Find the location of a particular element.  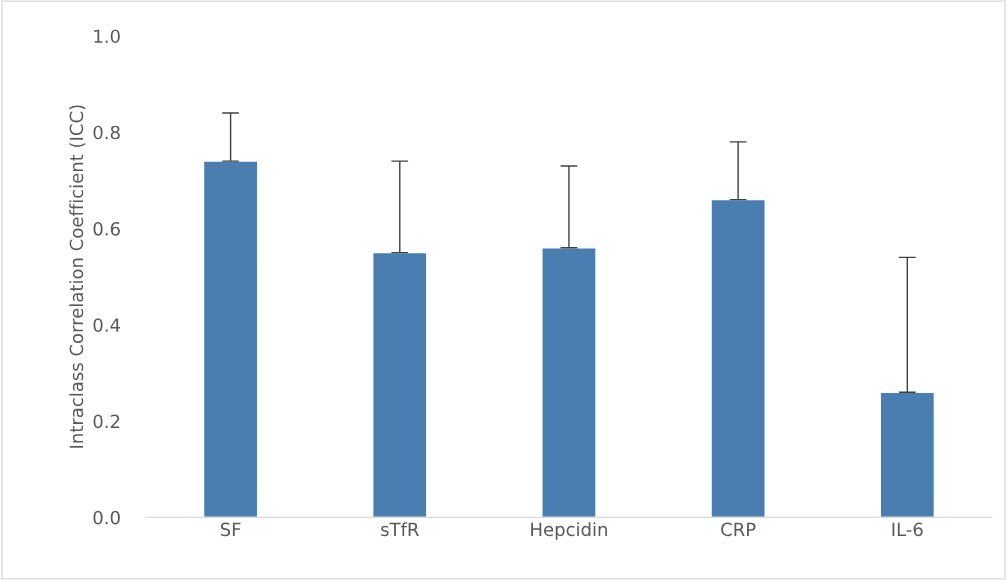

y-tick-label: 0.8 is located at coordinates (106, 132).